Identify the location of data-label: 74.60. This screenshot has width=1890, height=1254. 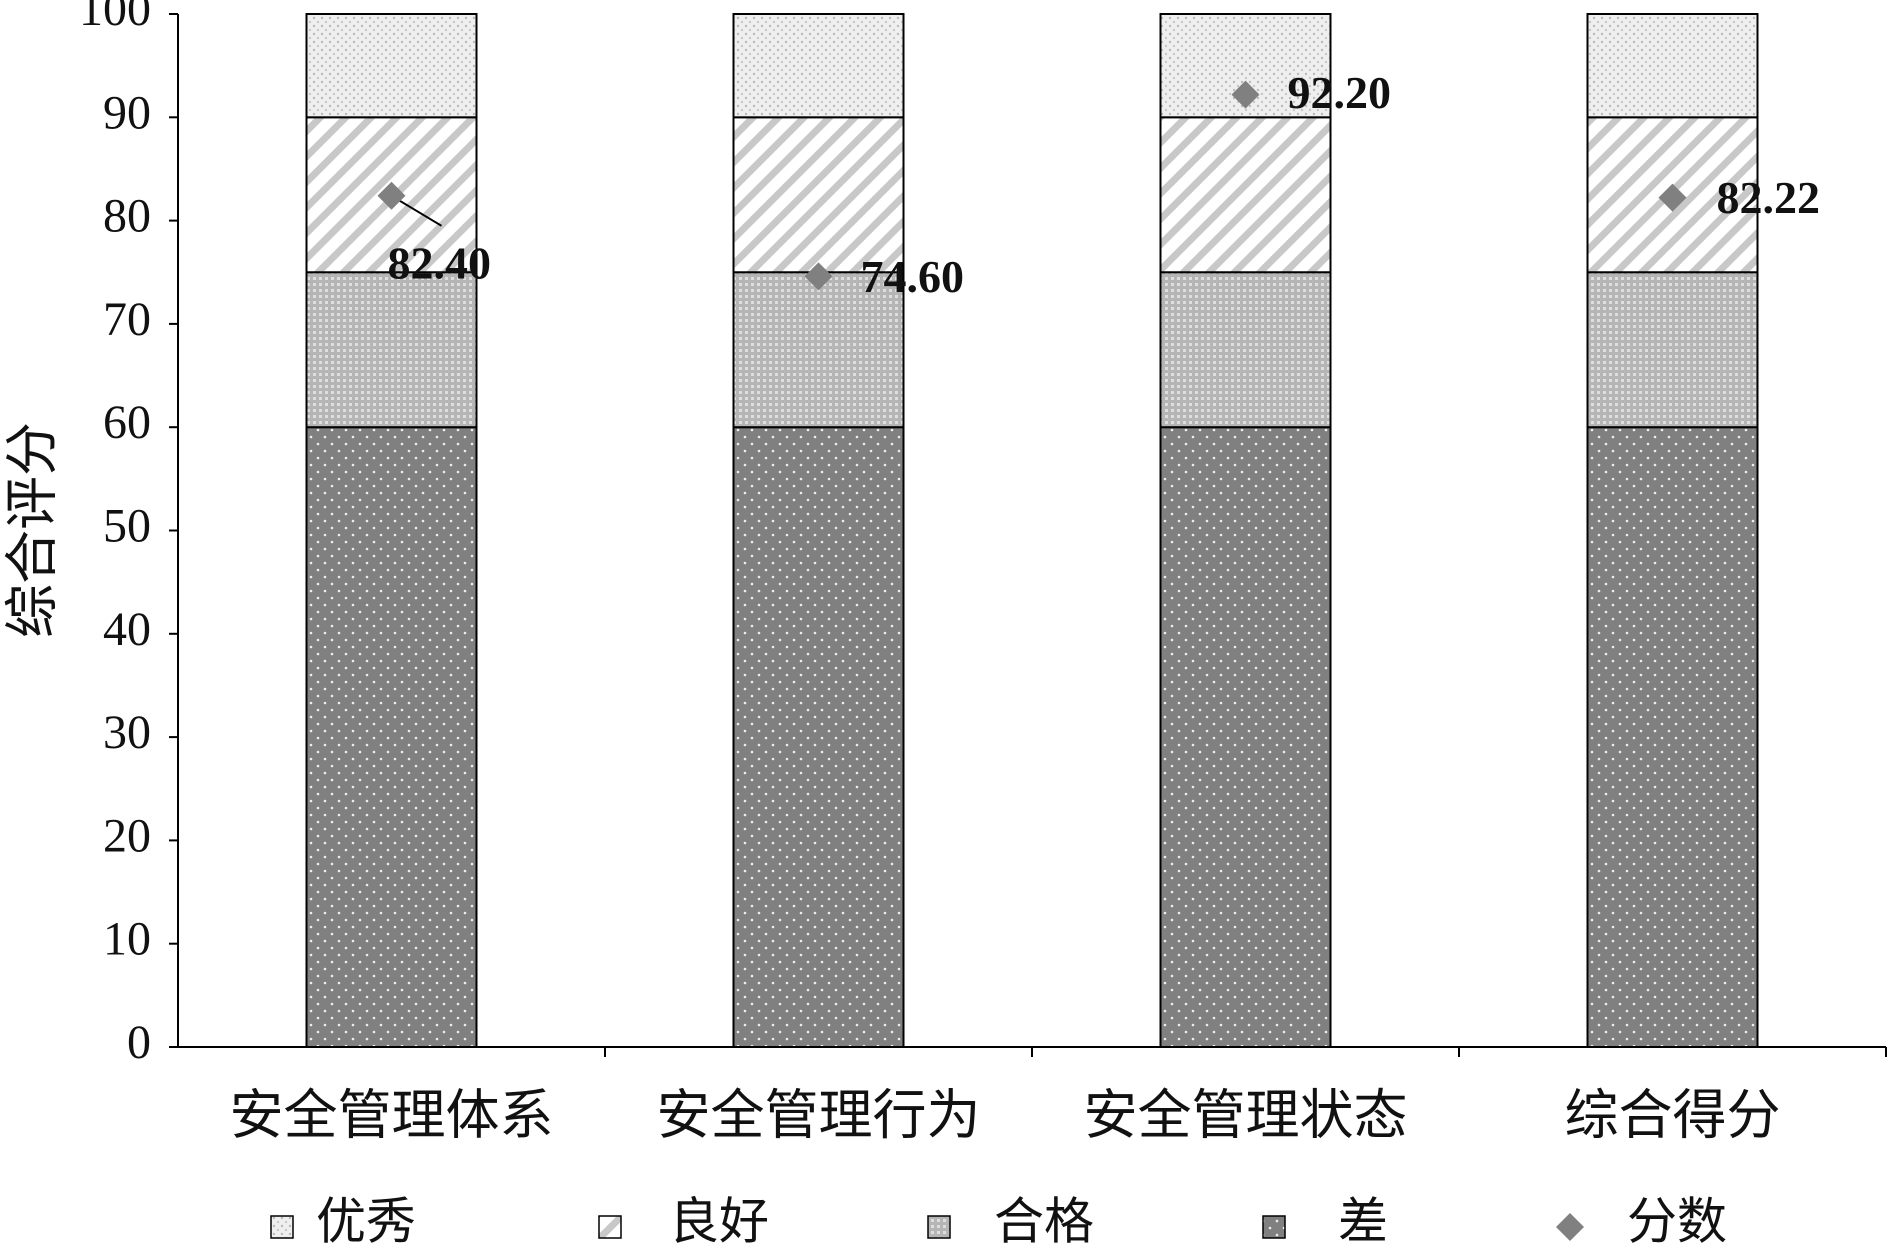
(913, 276).